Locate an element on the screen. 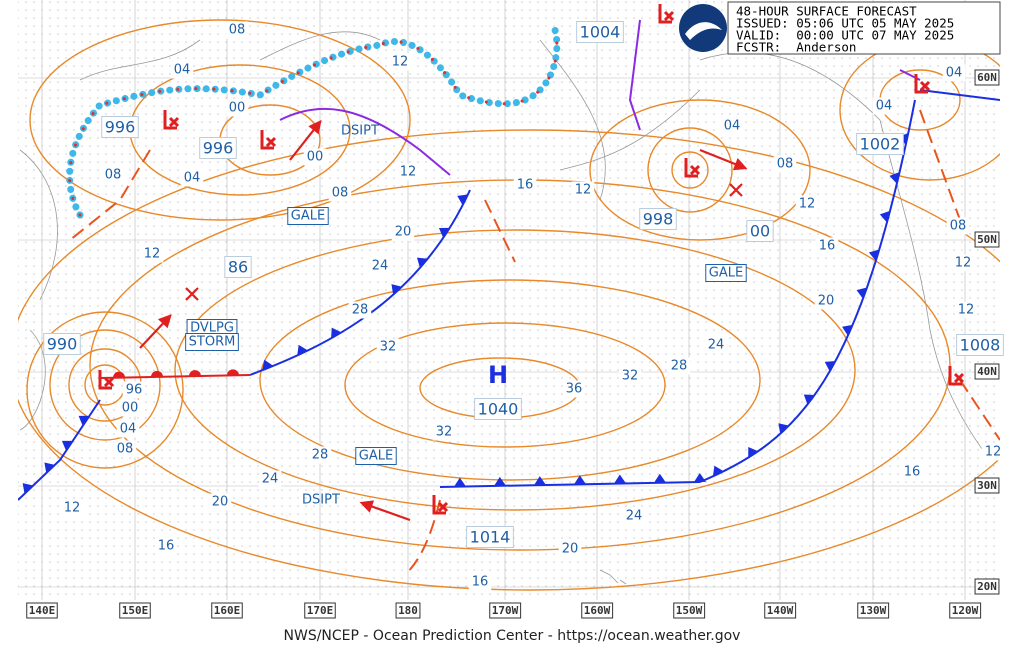  longitude-box is located at coordinates (873, 610).